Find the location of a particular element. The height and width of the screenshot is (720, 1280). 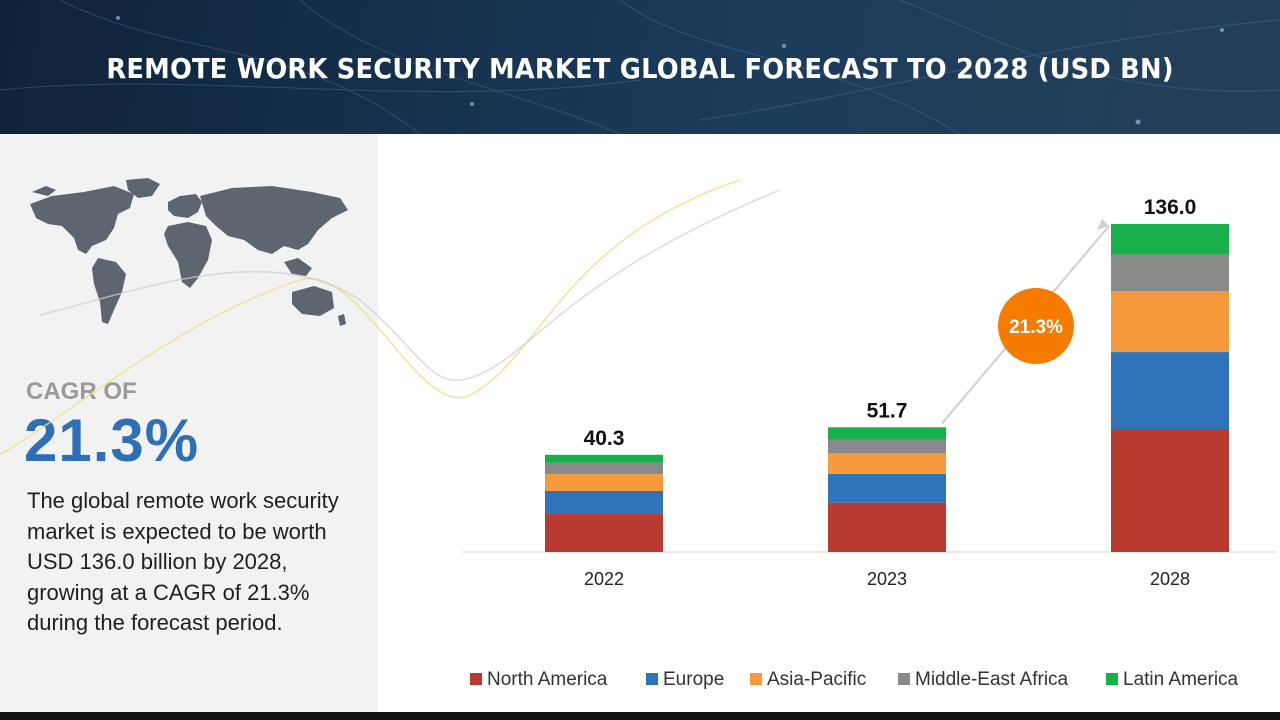

legend-swatch-latin-america is located at coordinates (1112, 679).